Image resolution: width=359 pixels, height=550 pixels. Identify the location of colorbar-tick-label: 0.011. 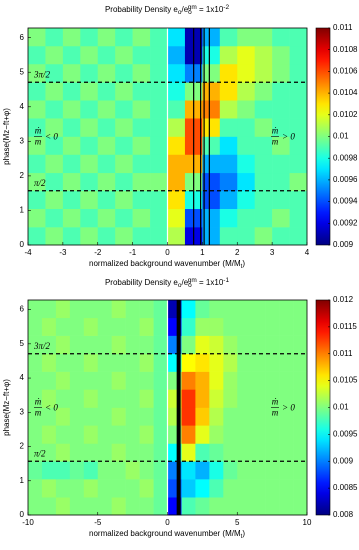
(343, 353).